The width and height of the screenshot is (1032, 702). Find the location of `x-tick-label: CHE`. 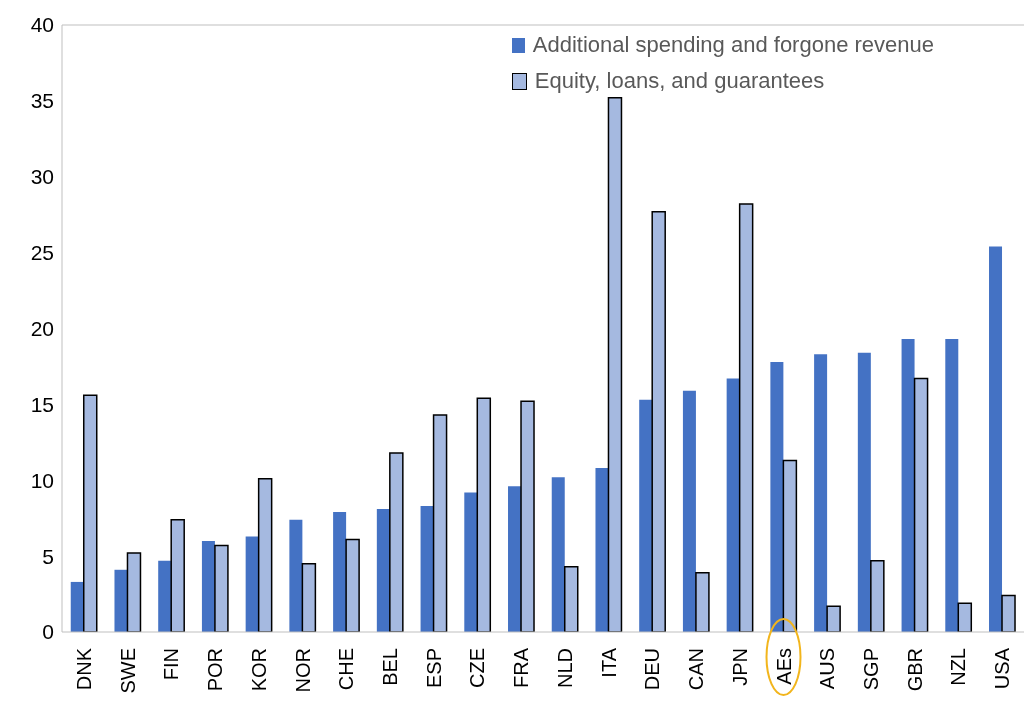

x-tick-label: CHE is located at coordinates (346, 669).